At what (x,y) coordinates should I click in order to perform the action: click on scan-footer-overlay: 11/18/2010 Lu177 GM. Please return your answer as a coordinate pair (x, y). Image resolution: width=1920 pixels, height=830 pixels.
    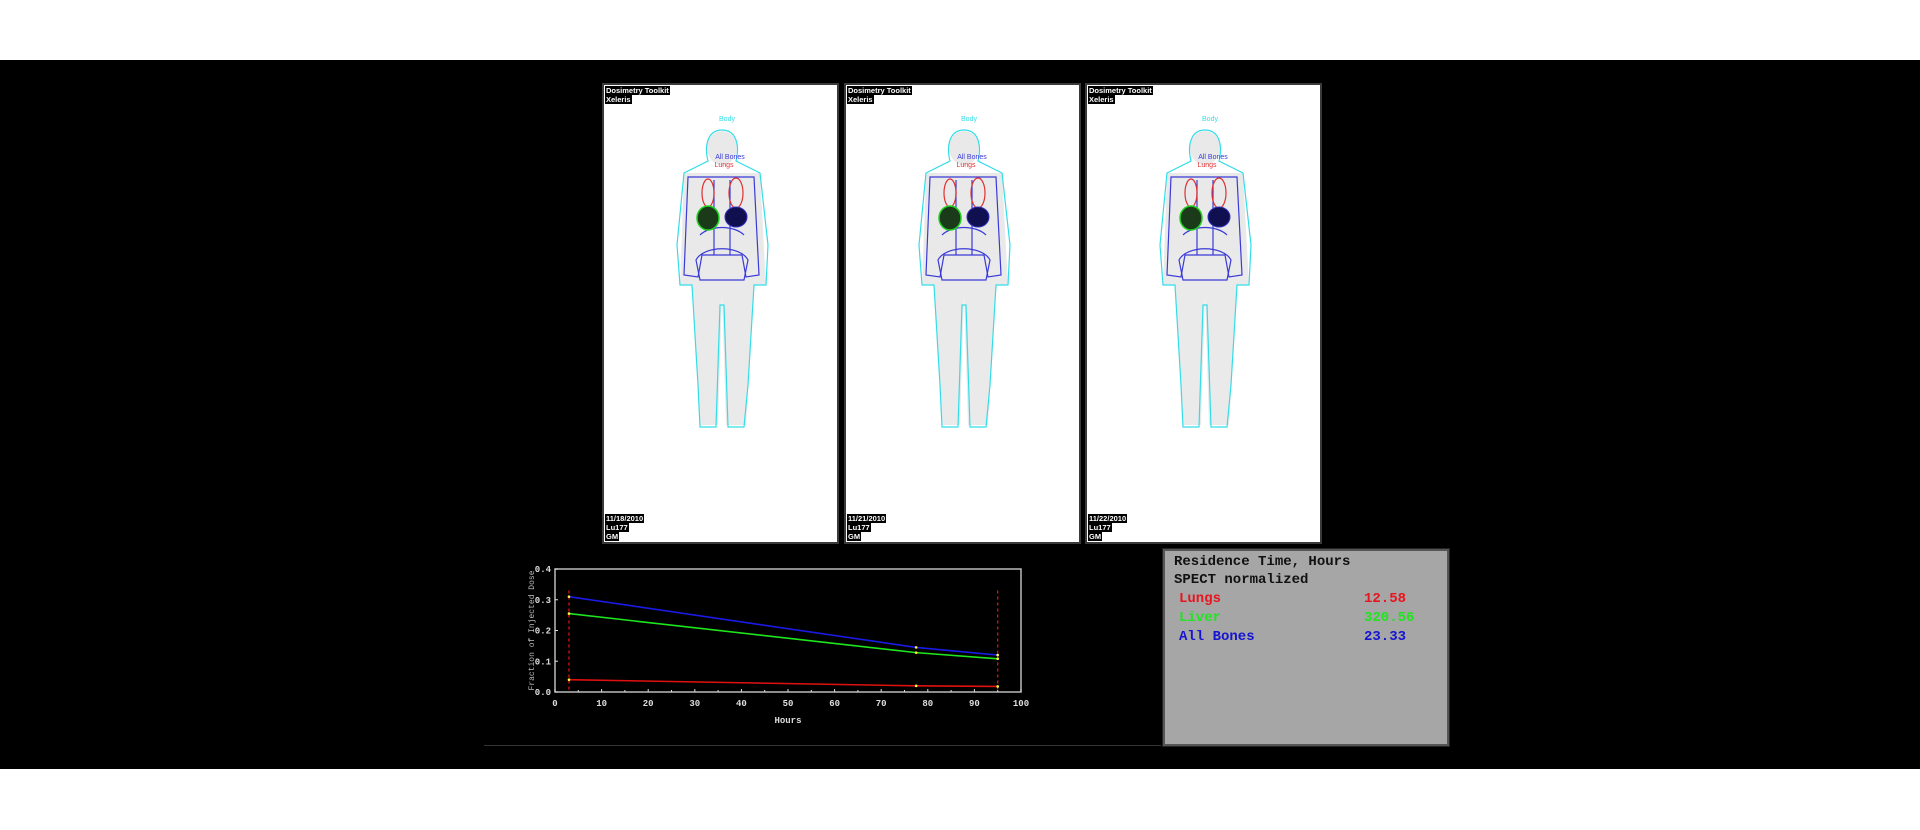
    Looking at the image, I should click on (625, 527).